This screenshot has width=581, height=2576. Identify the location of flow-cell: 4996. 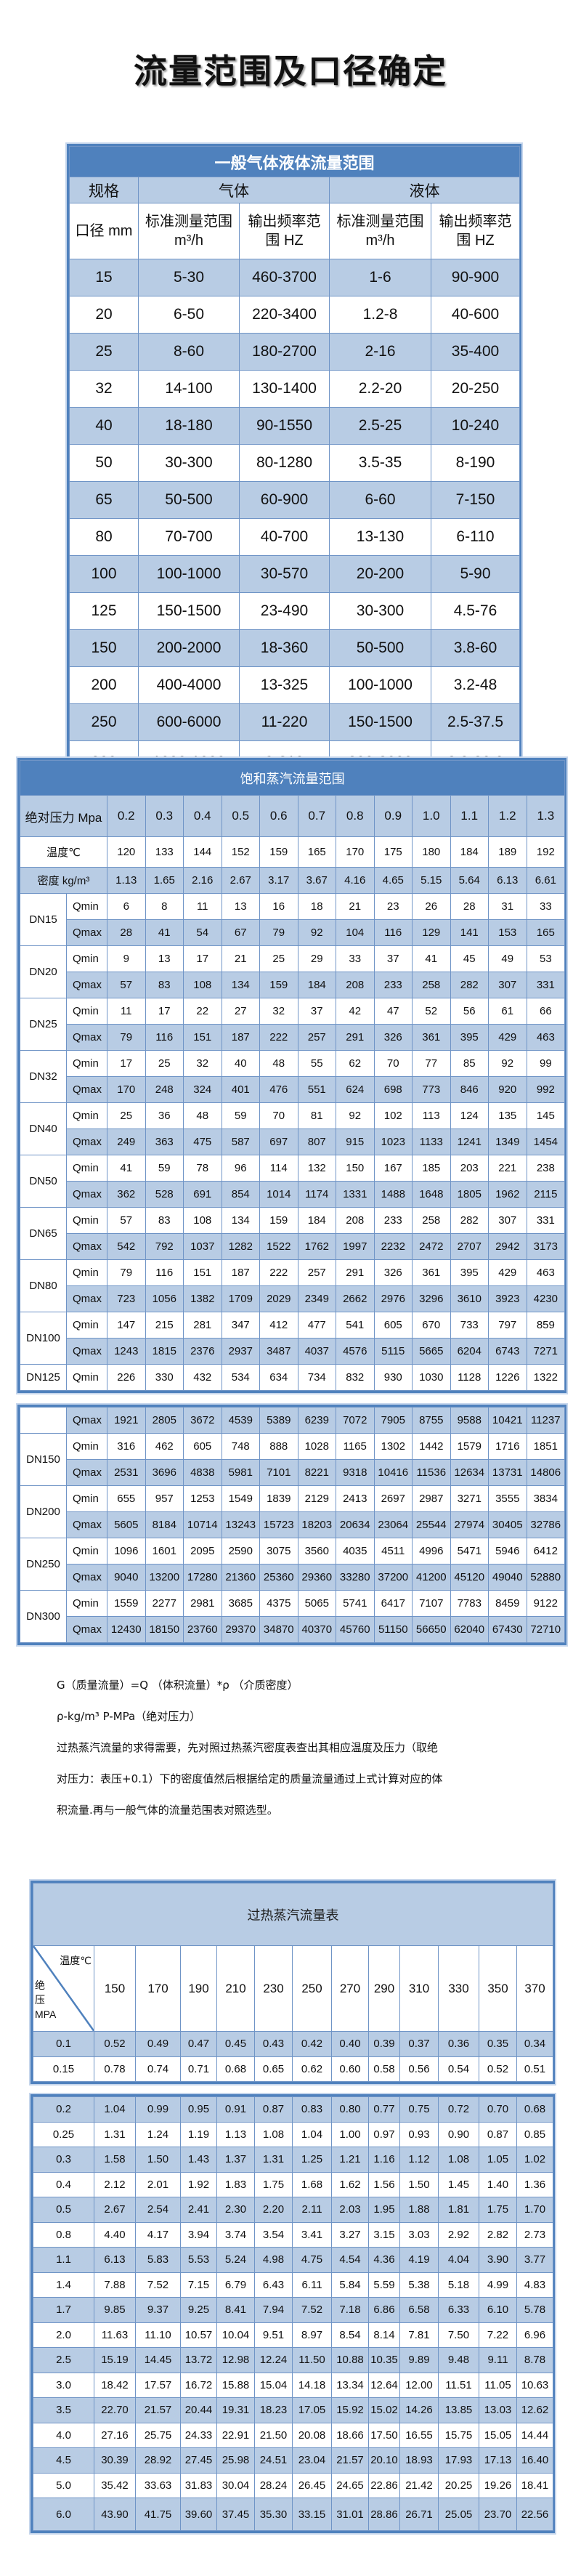
(431, 1551).